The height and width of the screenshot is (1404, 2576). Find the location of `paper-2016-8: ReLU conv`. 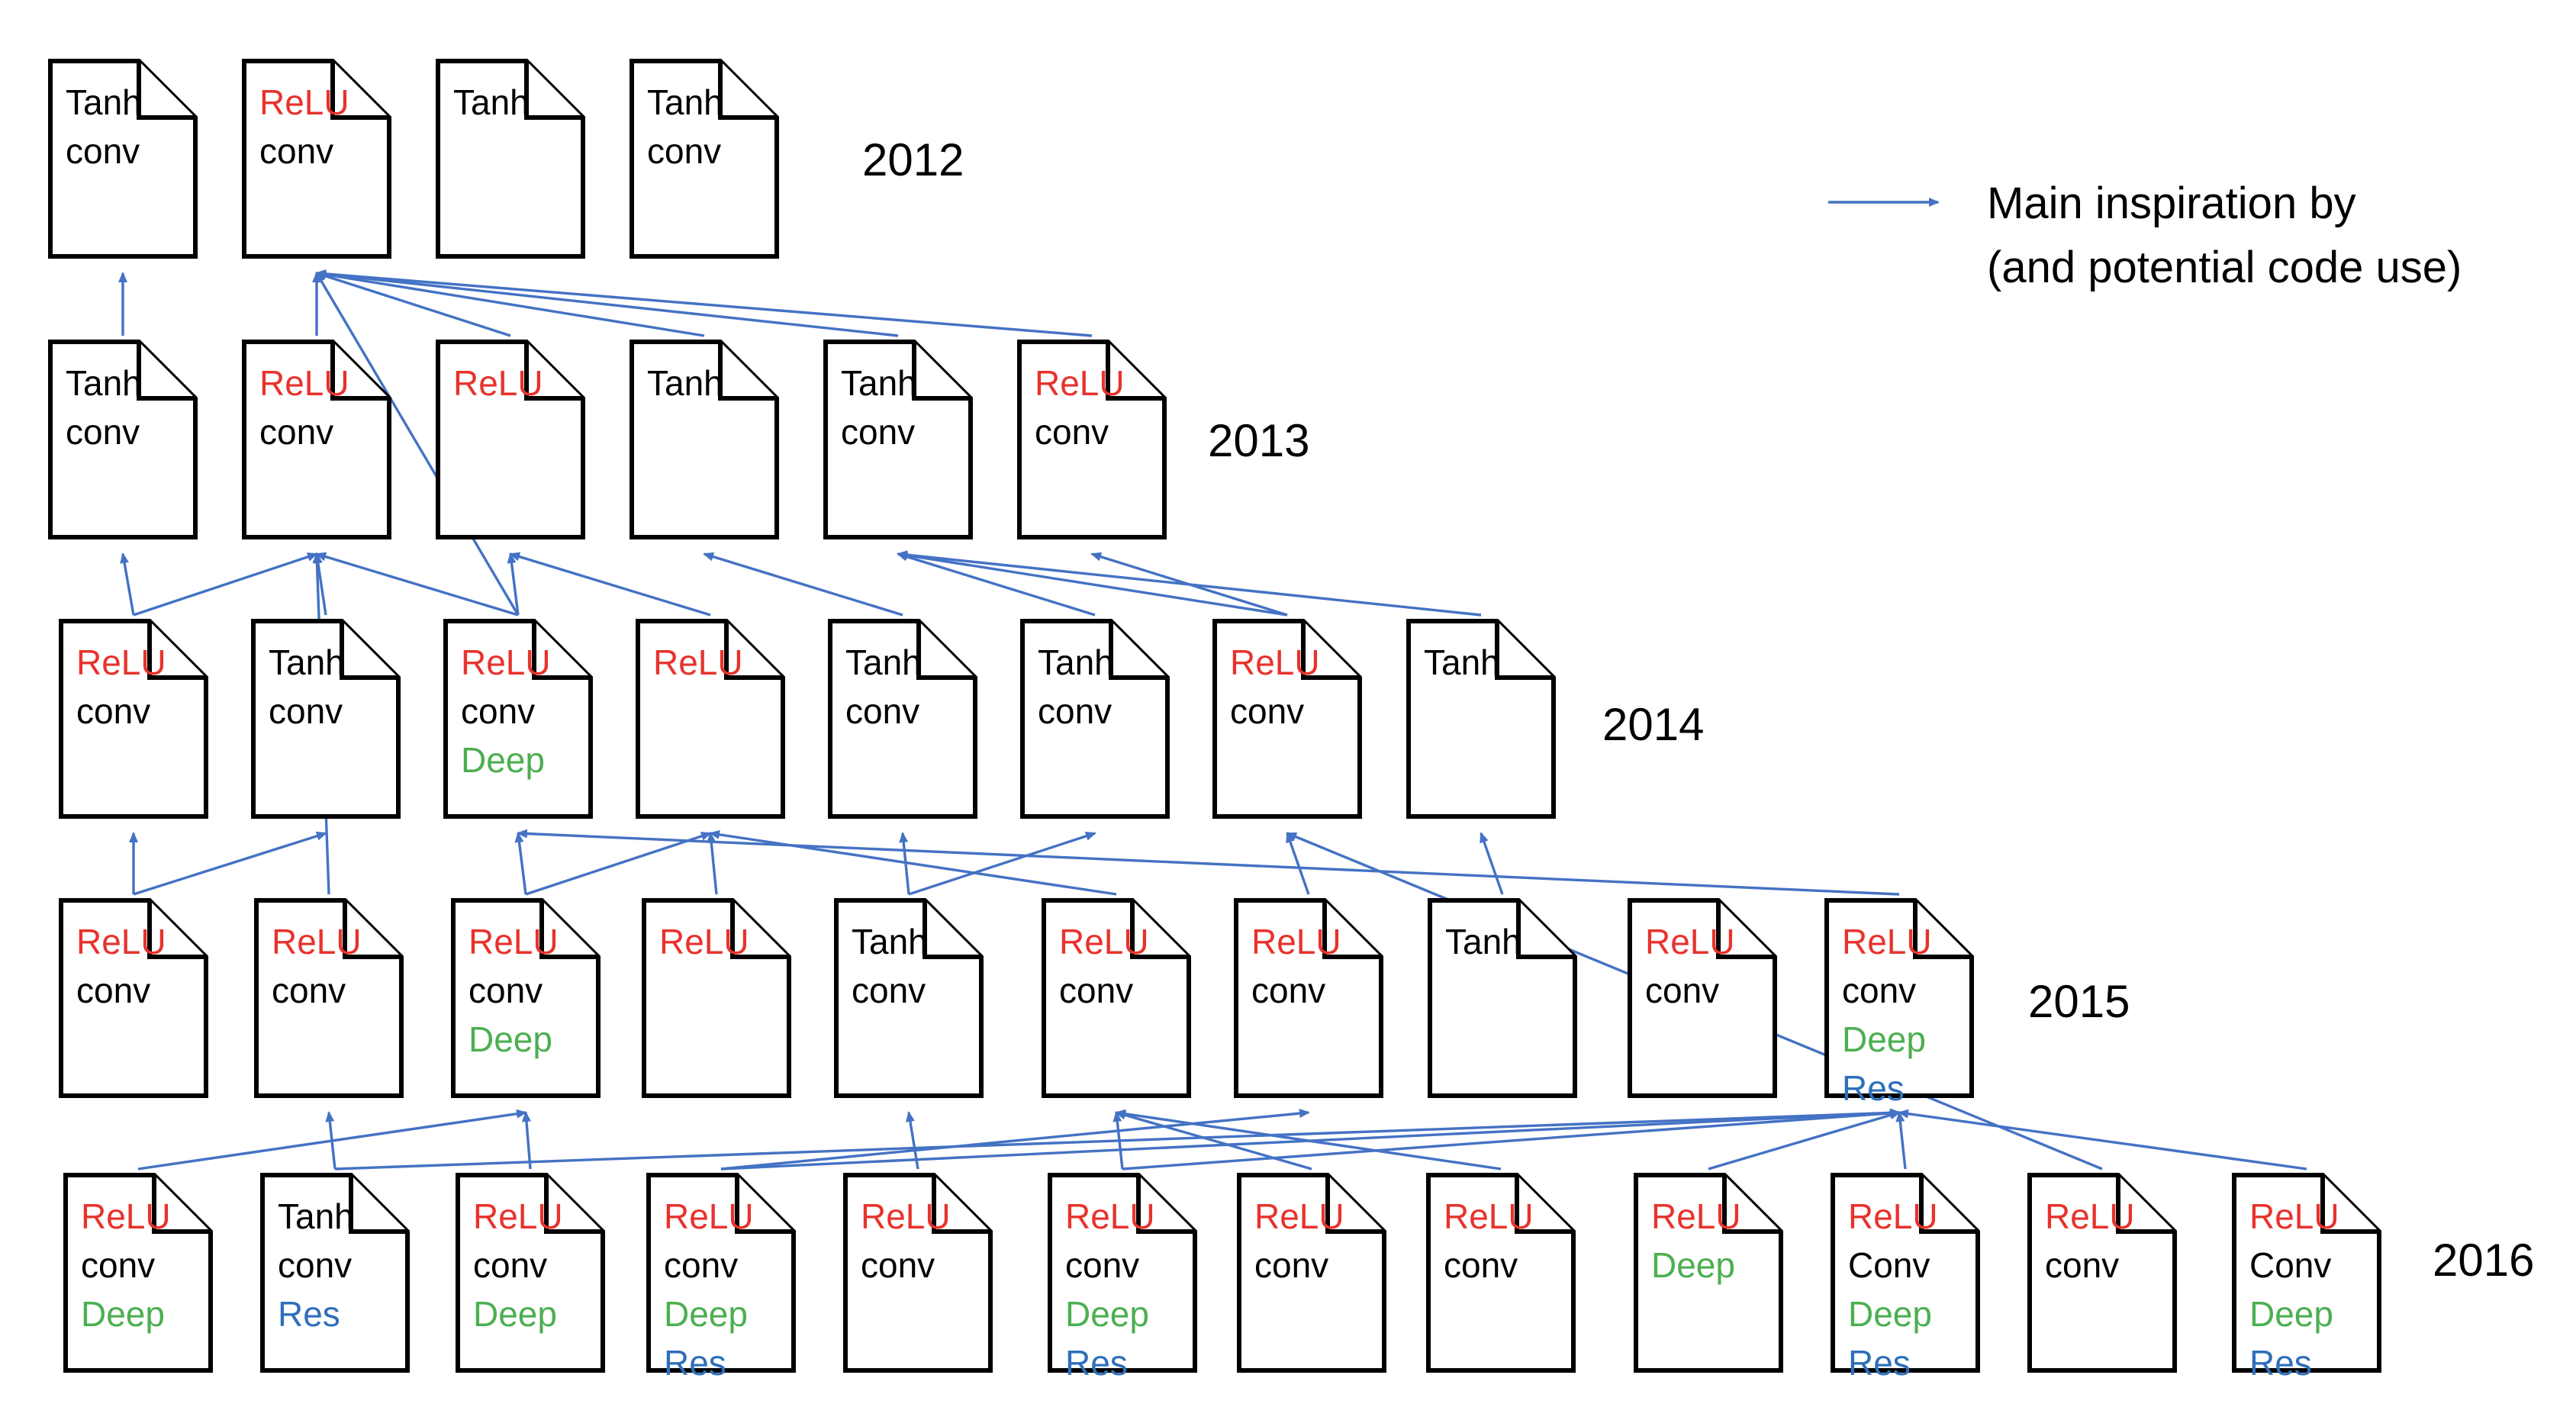

paper-2016-8: ReLU conv is located at coordinates (1501, 1273).